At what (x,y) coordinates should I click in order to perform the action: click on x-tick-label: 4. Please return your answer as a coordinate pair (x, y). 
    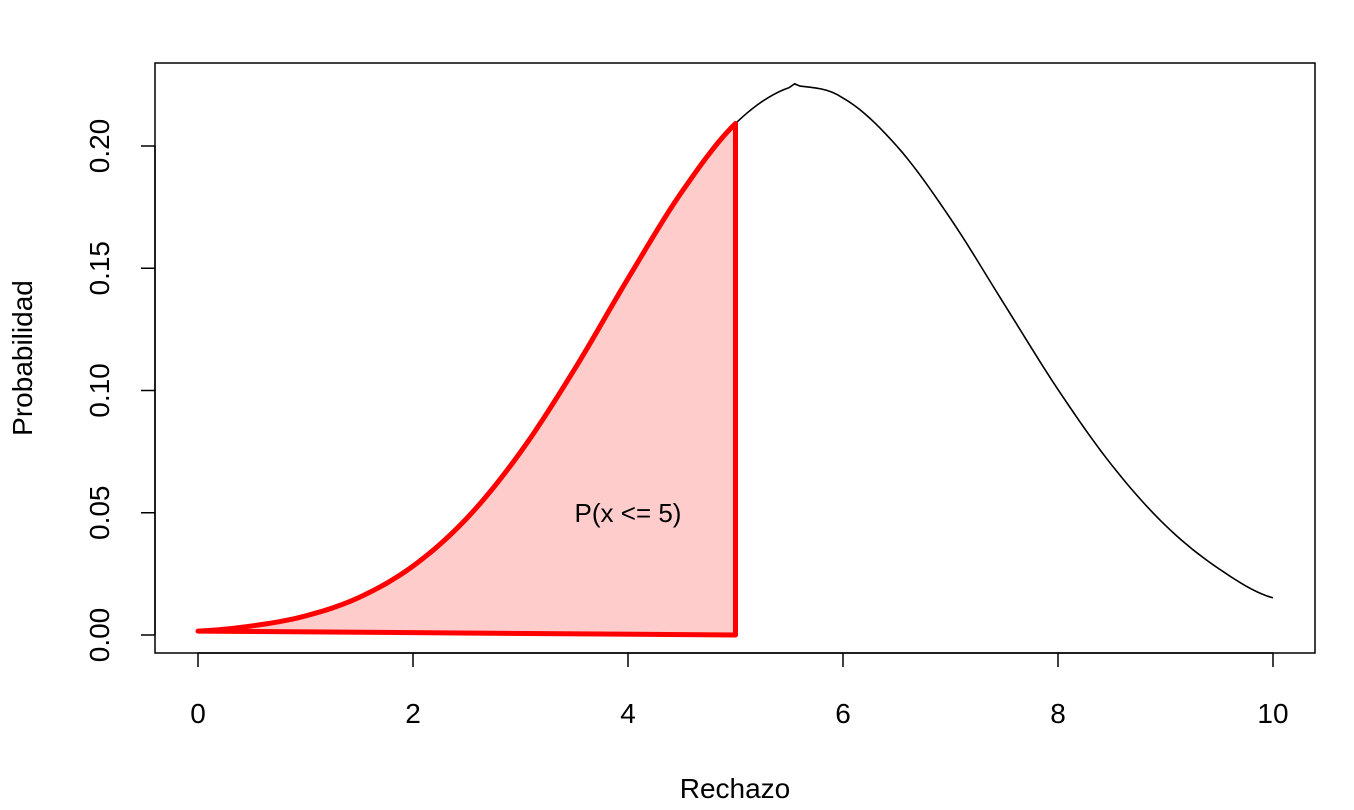
    Looking at the image, I should click on (628, 713).